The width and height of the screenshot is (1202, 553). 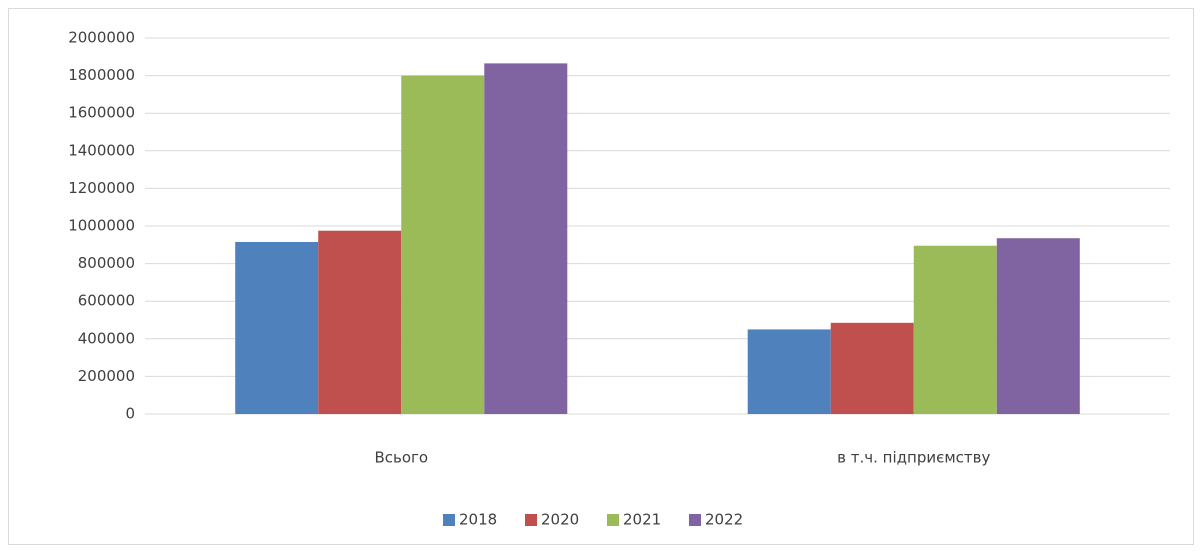 I want to click on y-tick-label: 400000, so click(x=106, y=338).